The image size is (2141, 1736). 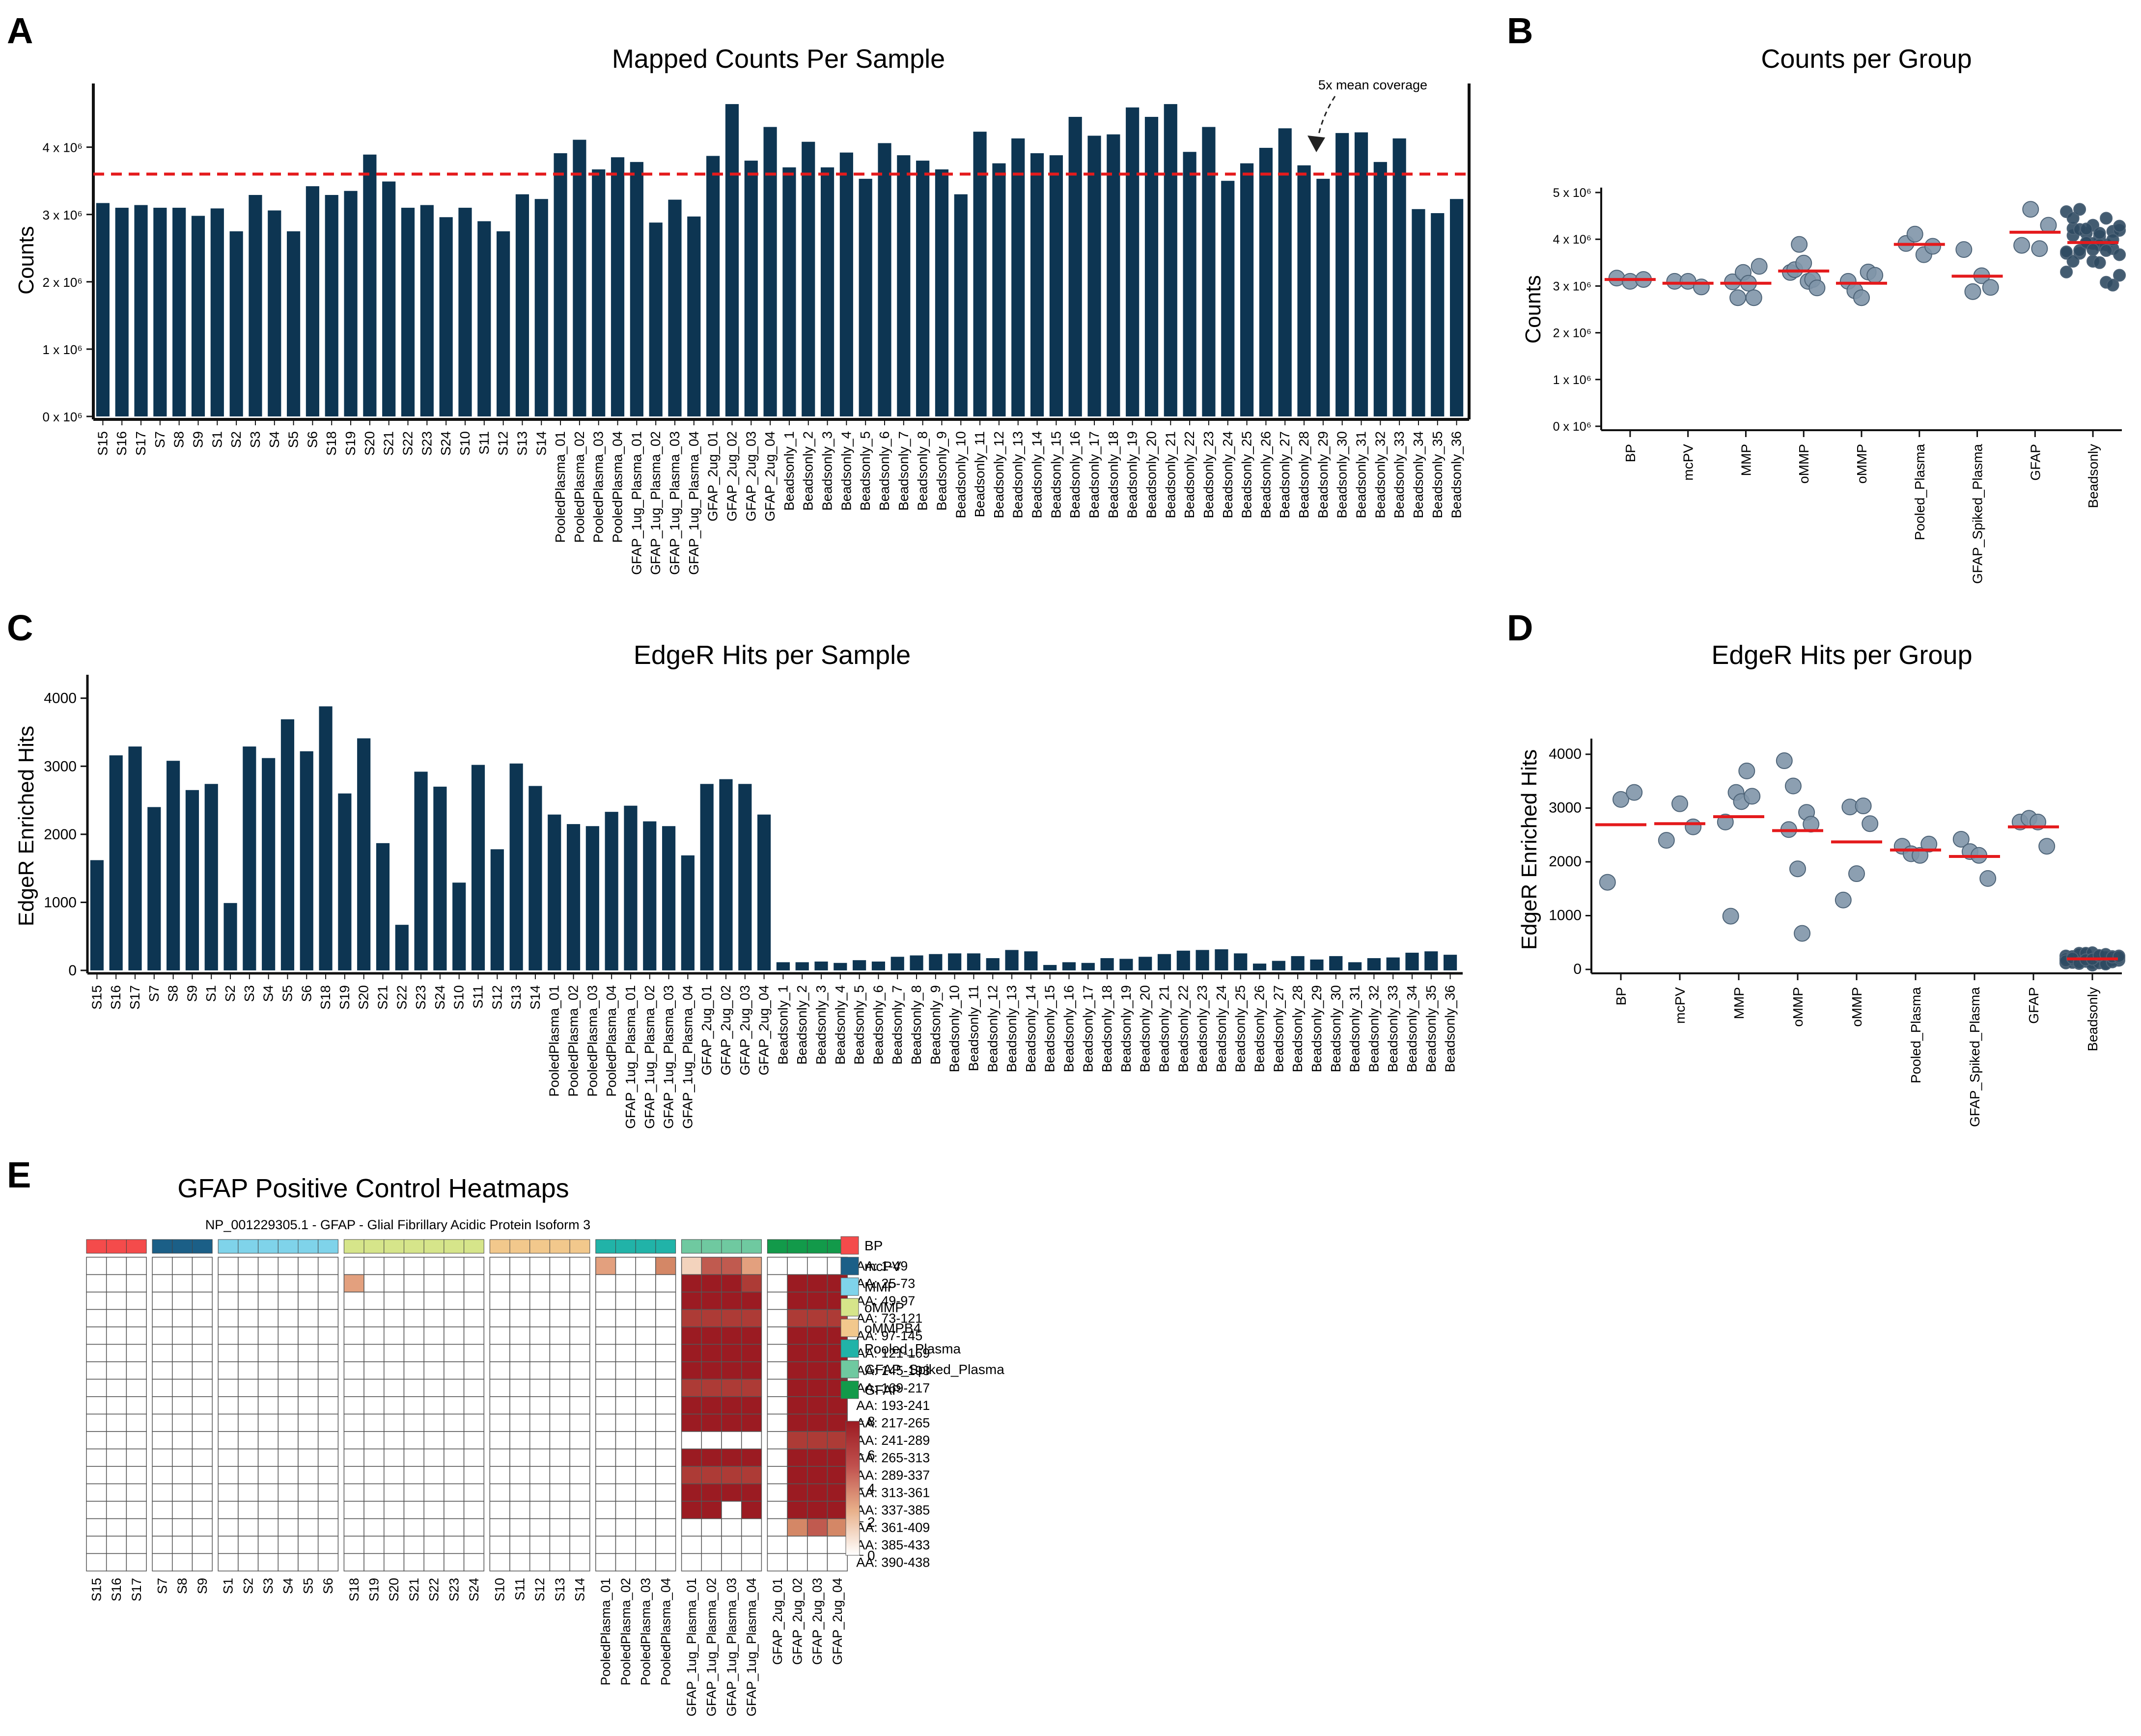 I want to click on heatmap-row-label: AA: 193-241, so click(x=893, y=1405).